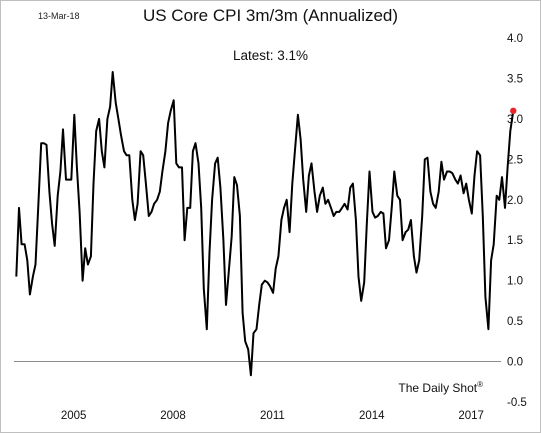 The width and height of the screenshot is (541, 433). I want to click on chart-date-stamp: 13-Mar-18, so click(59, 16).